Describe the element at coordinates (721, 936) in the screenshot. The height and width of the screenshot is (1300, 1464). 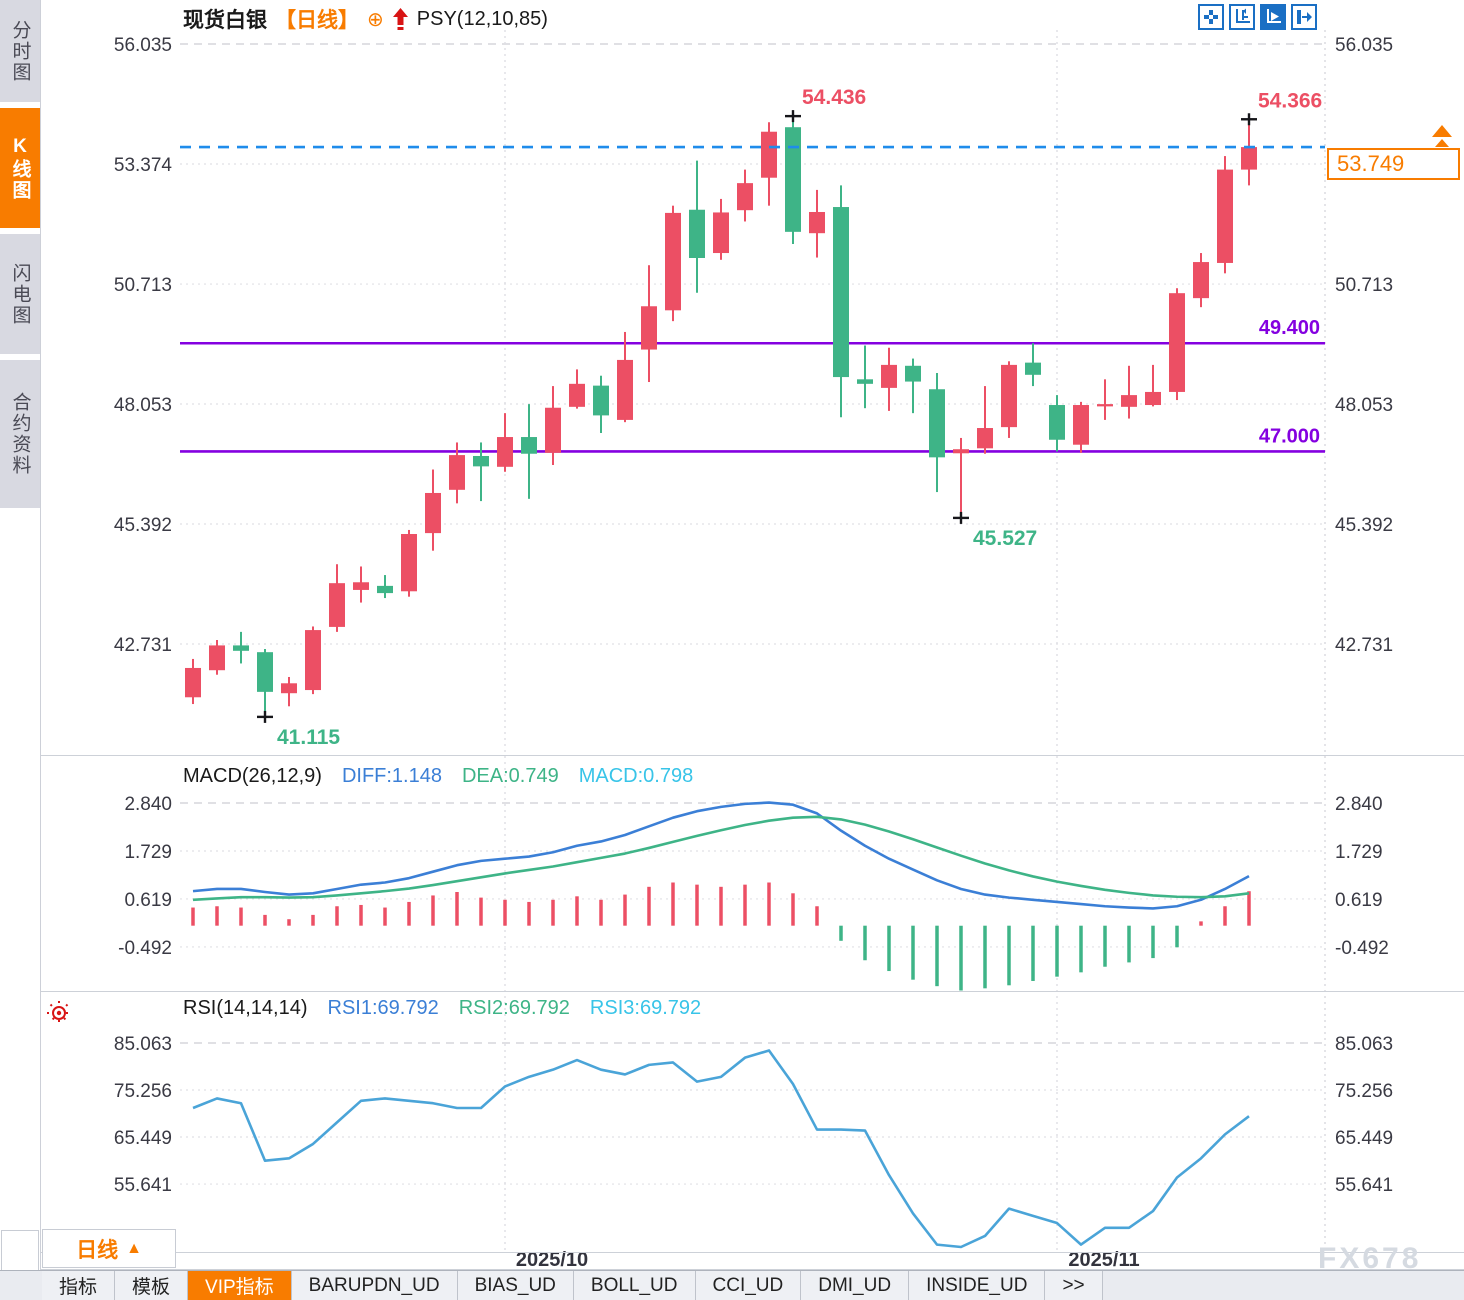
I see `macd-histogram` at that location.